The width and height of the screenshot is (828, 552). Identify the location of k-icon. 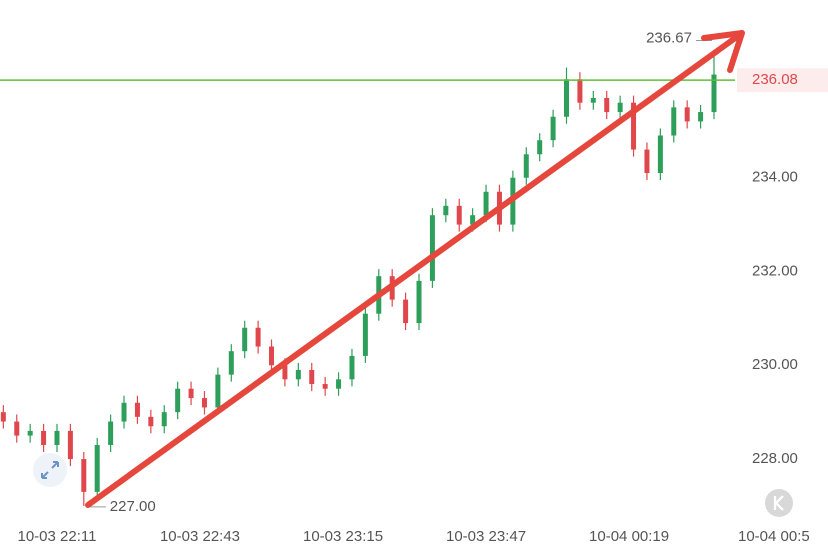
(778, 503).